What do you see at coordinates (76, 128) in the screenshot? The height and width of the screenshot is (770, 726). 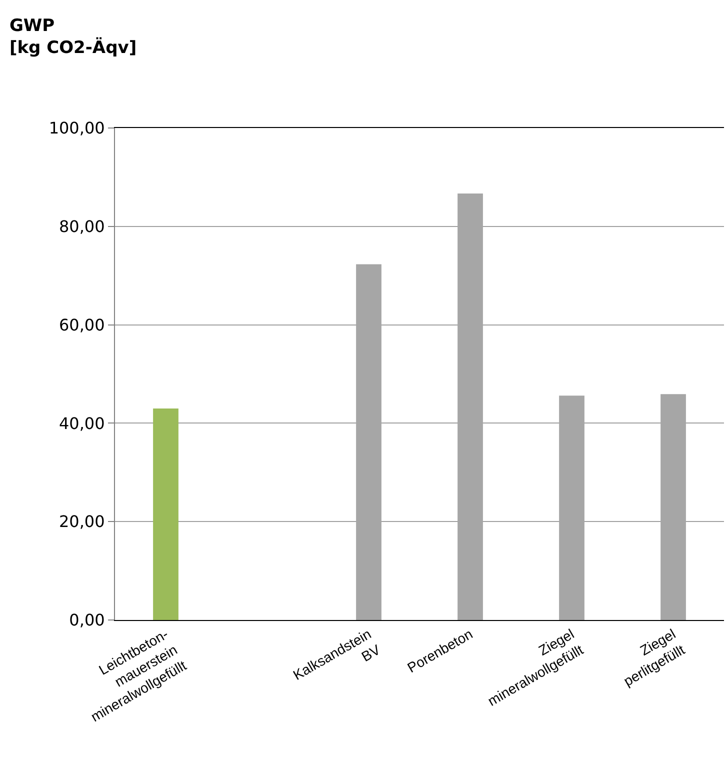 I see `y-tick-label: 100,00` at bounding box center [76, 128].